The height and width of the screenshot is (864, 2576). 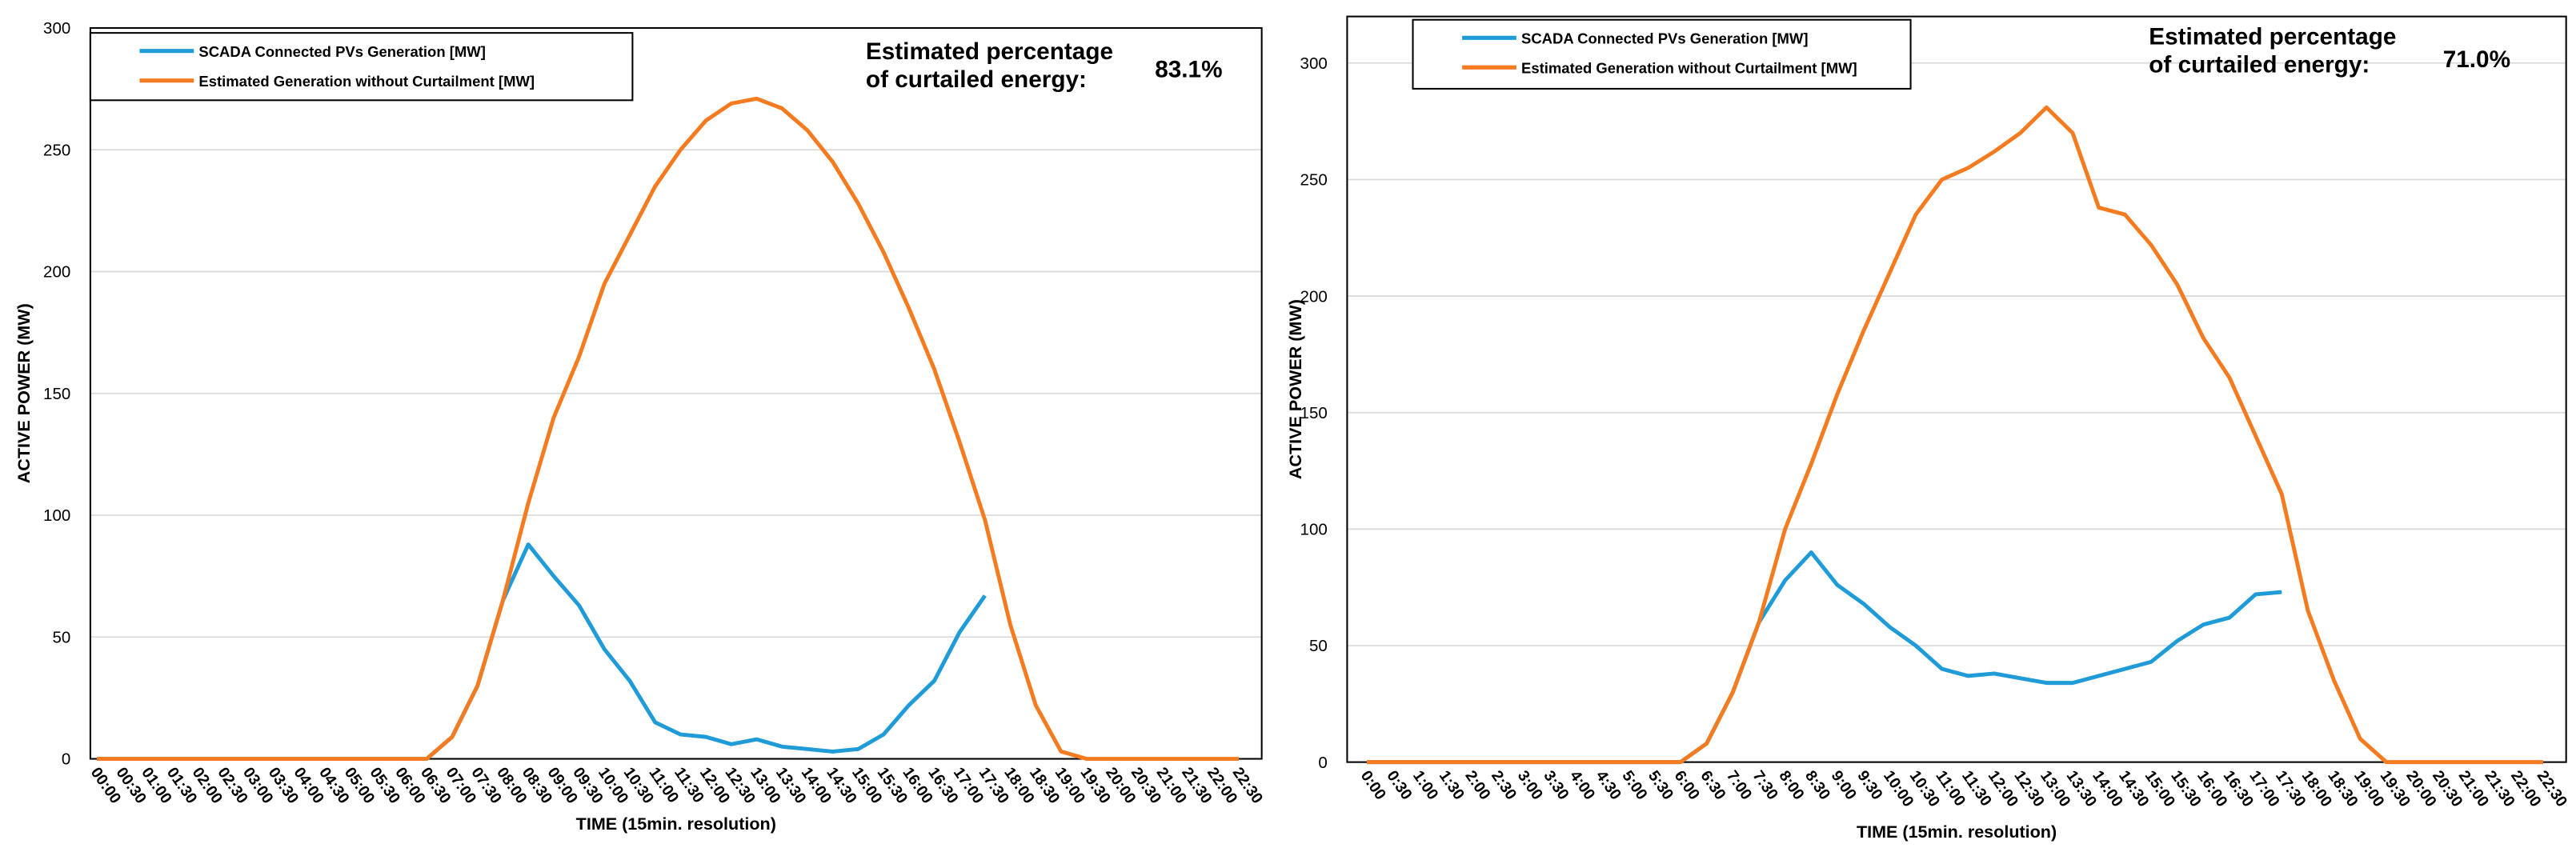 I want to click on x-tick-label: 4:30, so click(x=1608, y=785).